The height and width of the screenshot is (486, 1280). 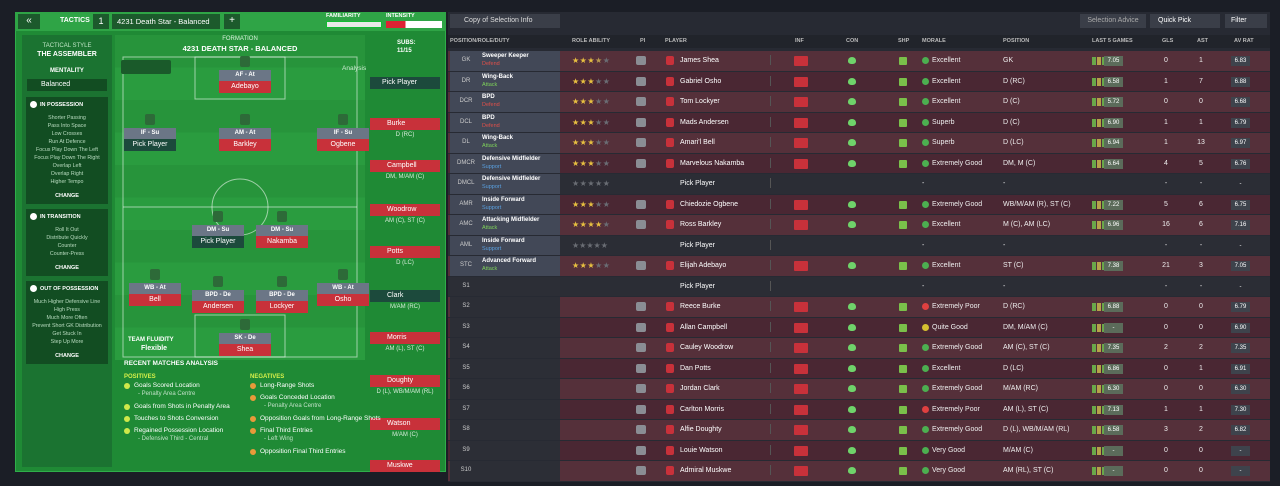 What do you see at coordinates (240, 48) in the screenshot?
I see `formation-name: 4231 DEATH STAR - BALANCED` at bounding box center [240, 48].